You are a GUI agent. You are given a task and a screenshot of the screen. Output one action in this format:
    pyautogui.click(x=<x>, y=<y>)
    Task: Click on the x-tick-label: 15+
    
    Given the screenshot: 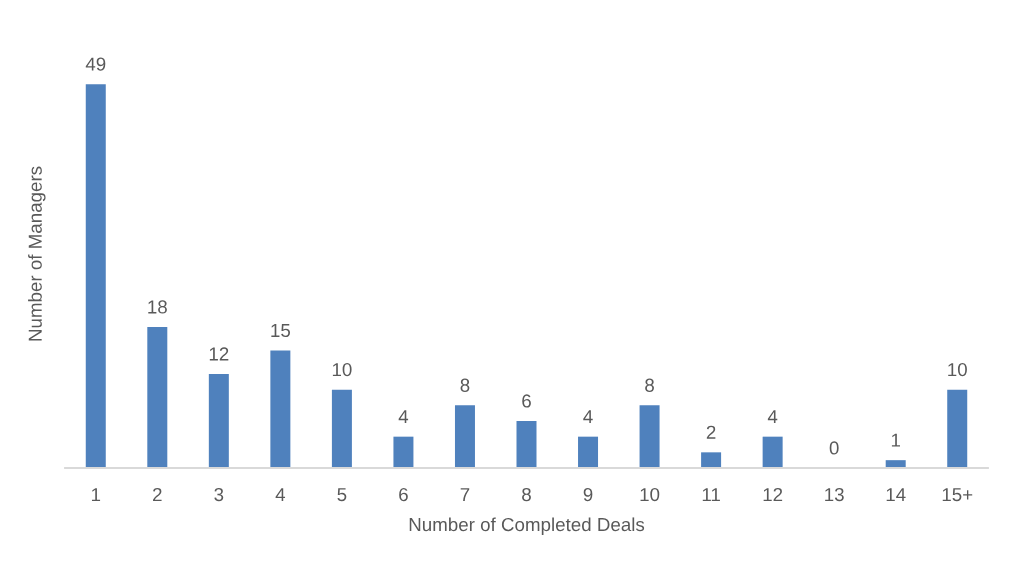 What is the action you would take?
    pyautogui.click(x=957, y=495)
    